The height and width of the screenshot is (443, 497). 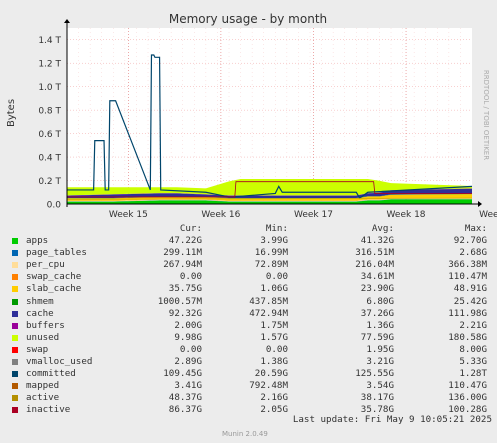 What do you see at coordinates (49, 41) in the screenshot?
I see `y-tick-label: 1.4 T` at bounding box center [49, 41].